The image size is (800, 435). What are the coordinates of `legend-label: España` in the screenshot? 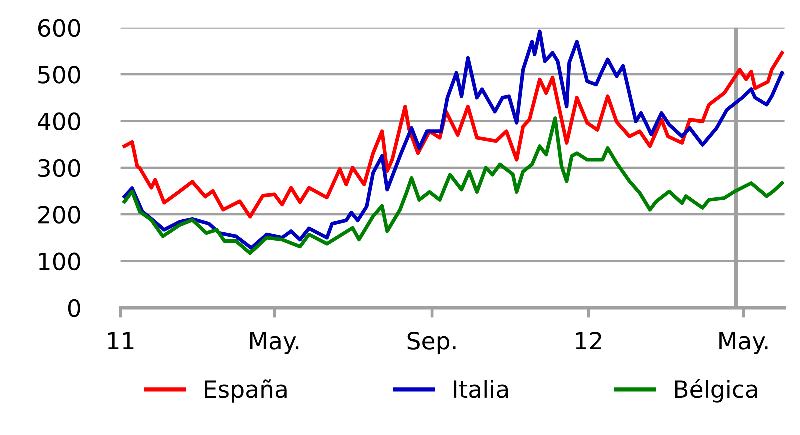 It's located at (246, 391).